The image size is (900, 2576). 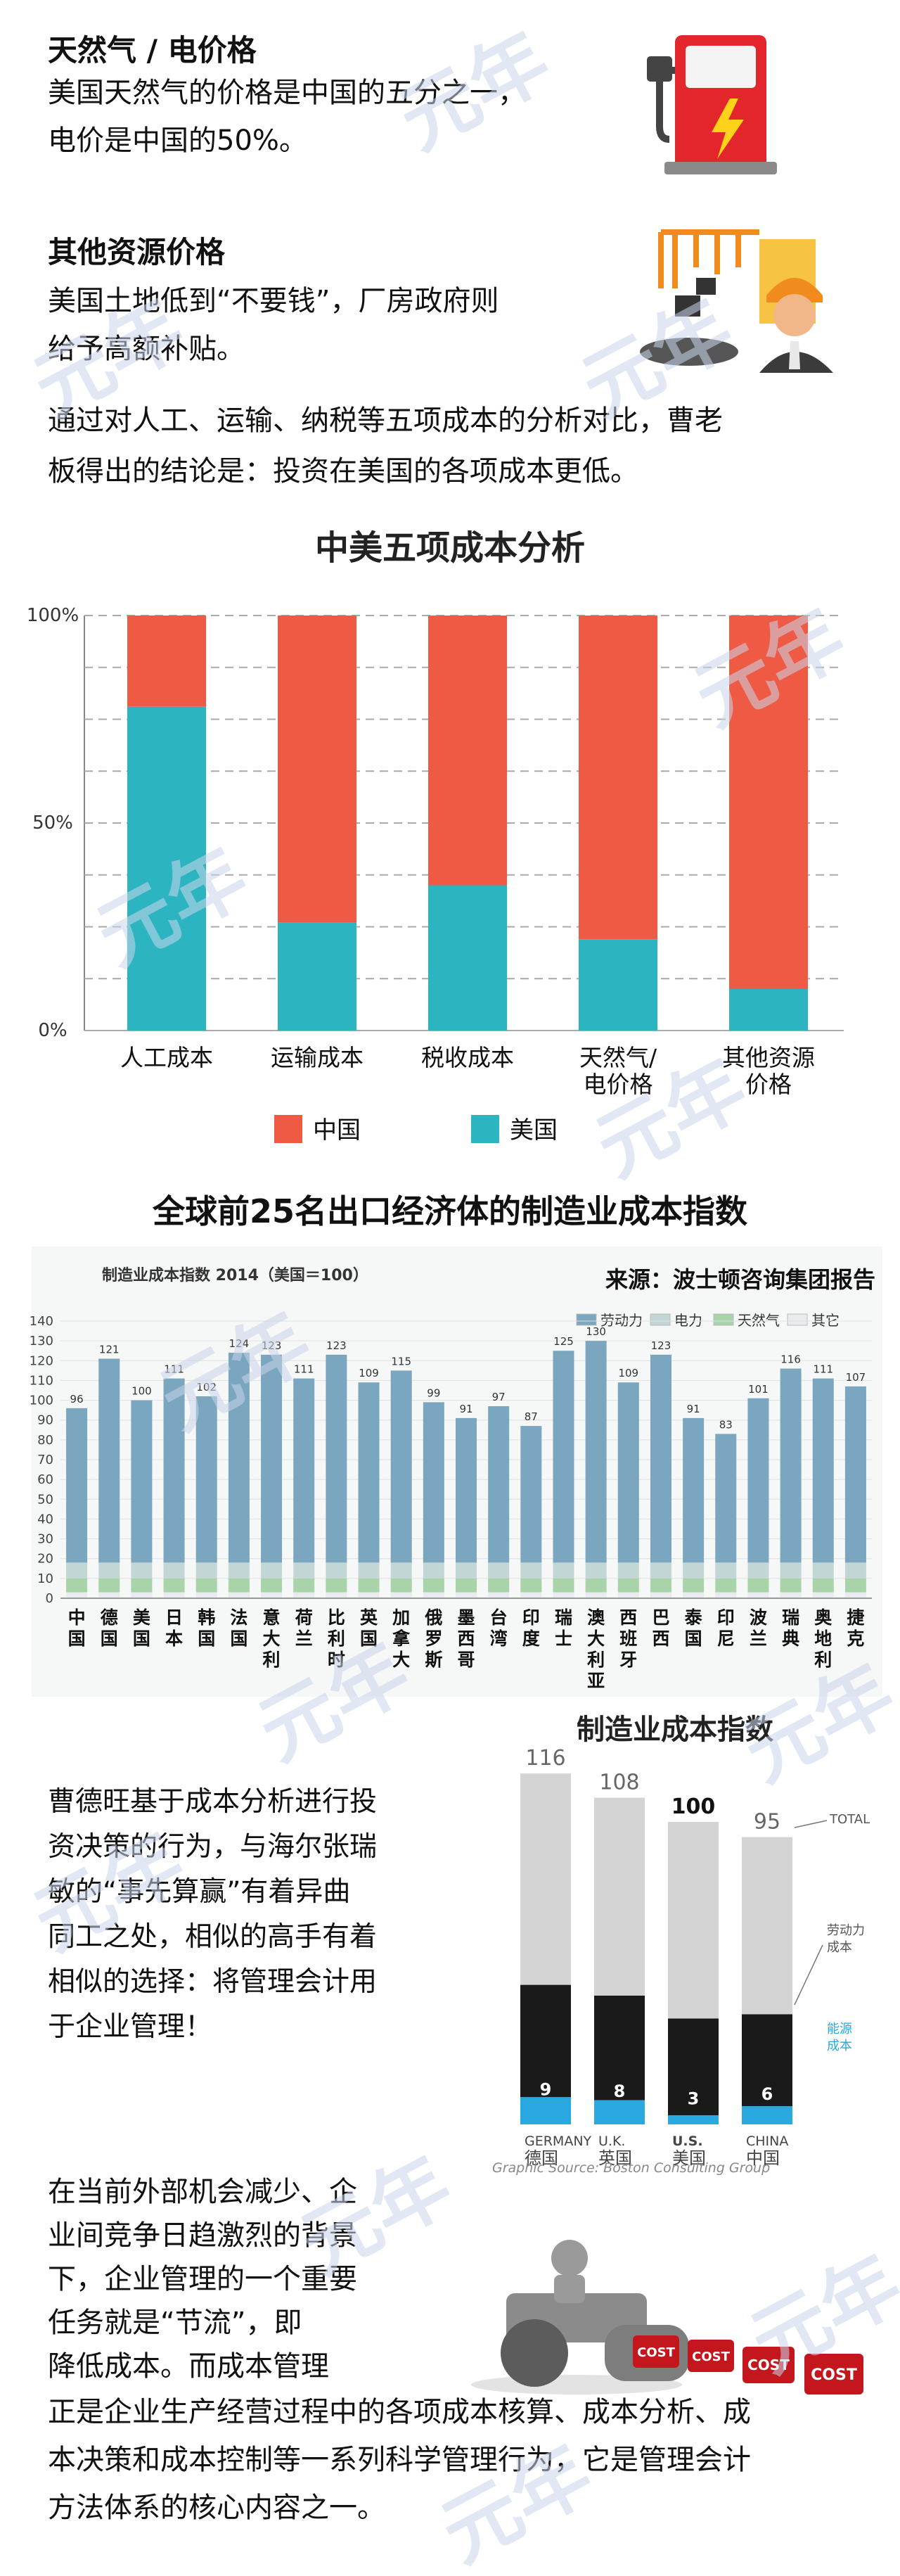 What do you see at coordinates (433, 1392) in the screenshot?
I see `bar-value-label: 99` at bounding box center [433, 1392].